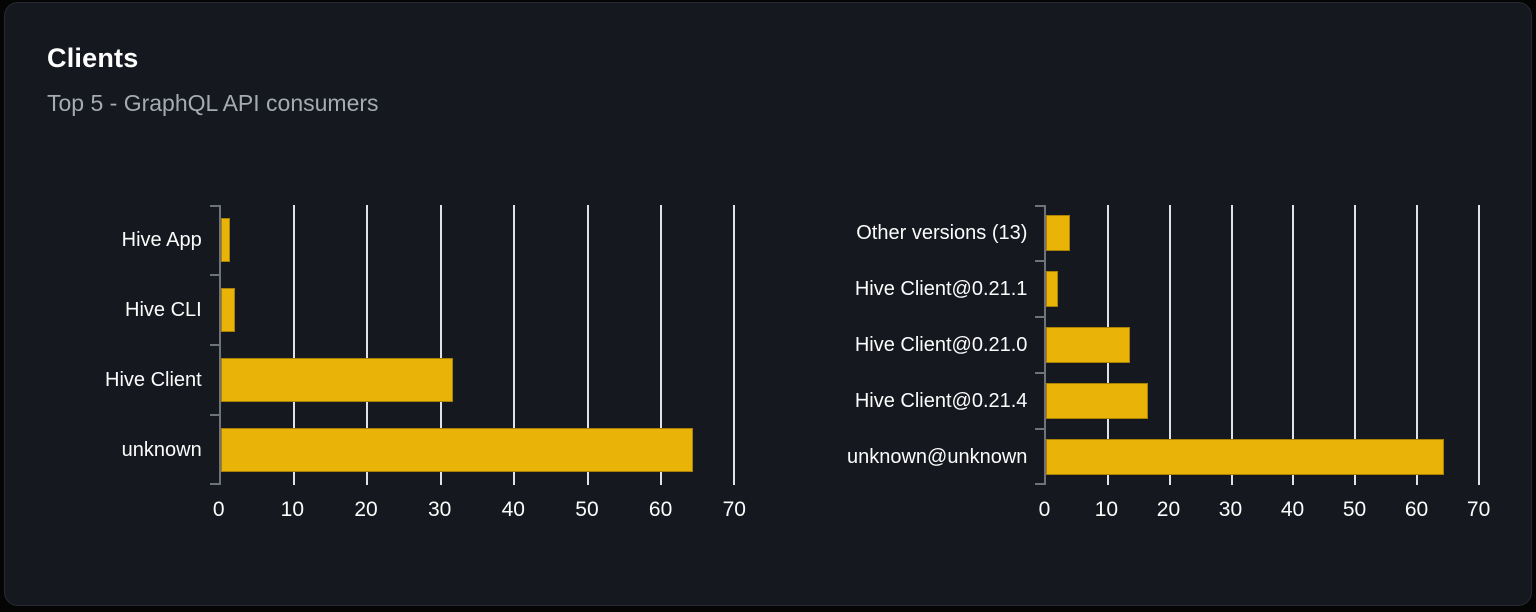 The image size is (1536, 612). I want to click on category-label: Hive Client@0.21.4, so click(941, 400).